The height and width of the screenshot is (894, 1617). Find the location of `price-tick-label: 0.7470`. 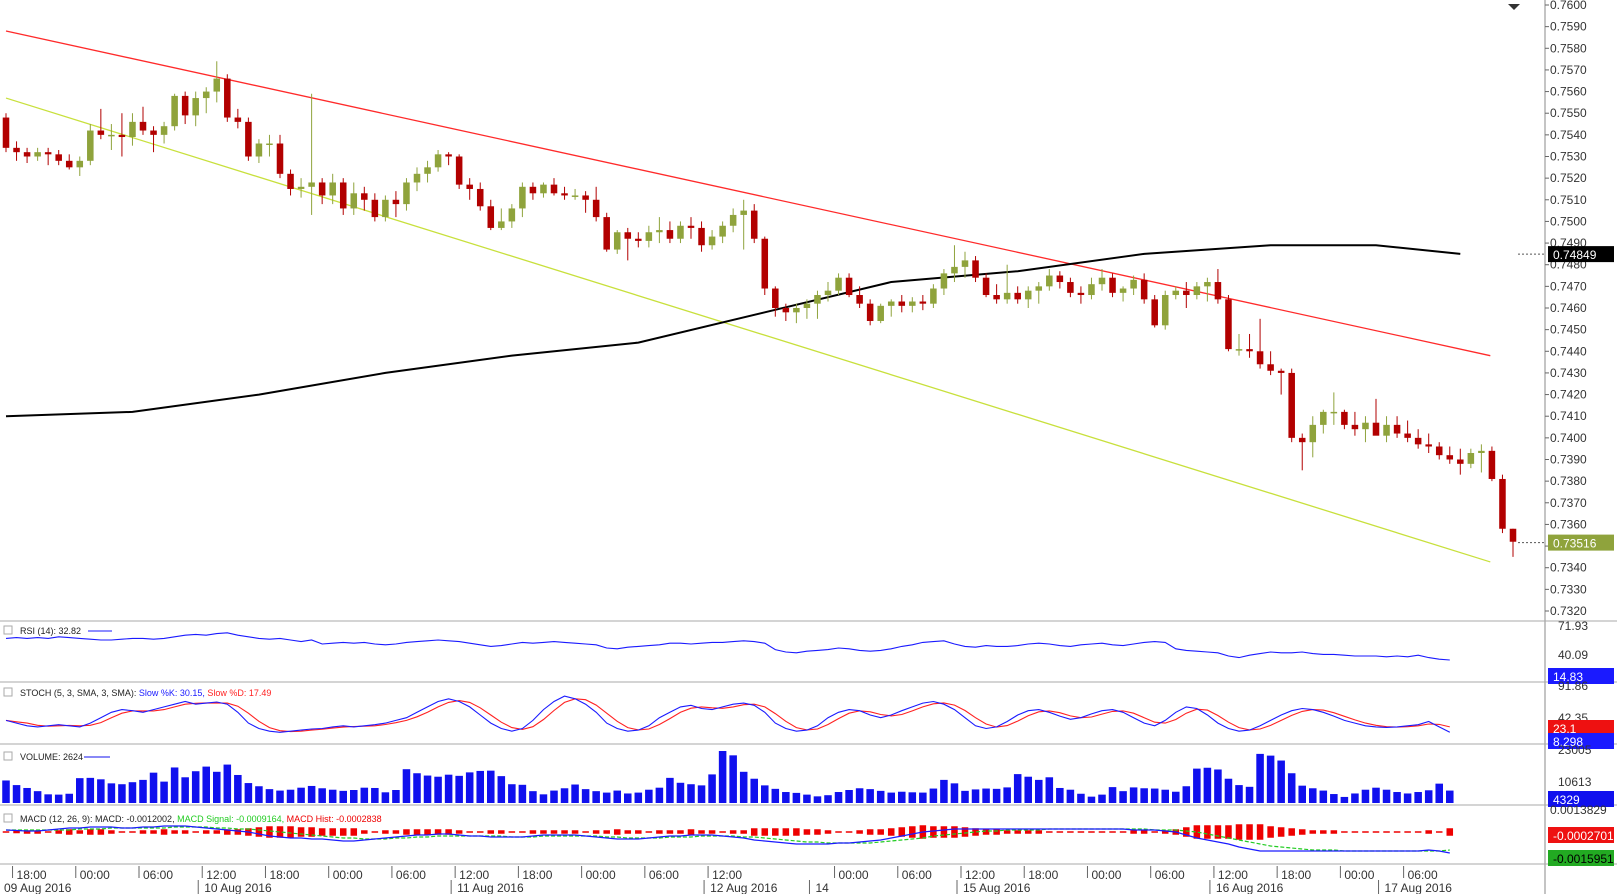

price-tick-label: 0.7470 is located at coordinates (1568, 286).